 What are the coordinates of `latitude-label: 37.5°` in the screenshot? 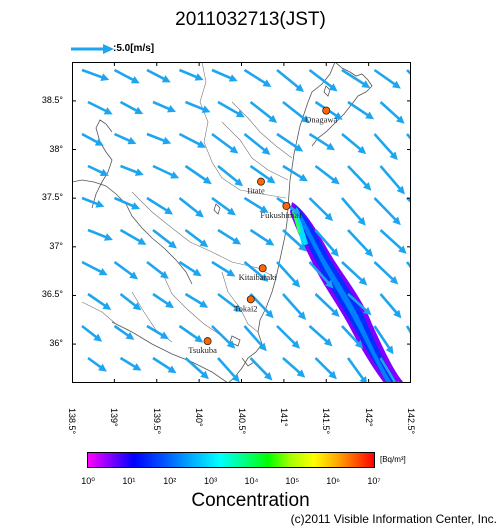 It's located at (52, 197).